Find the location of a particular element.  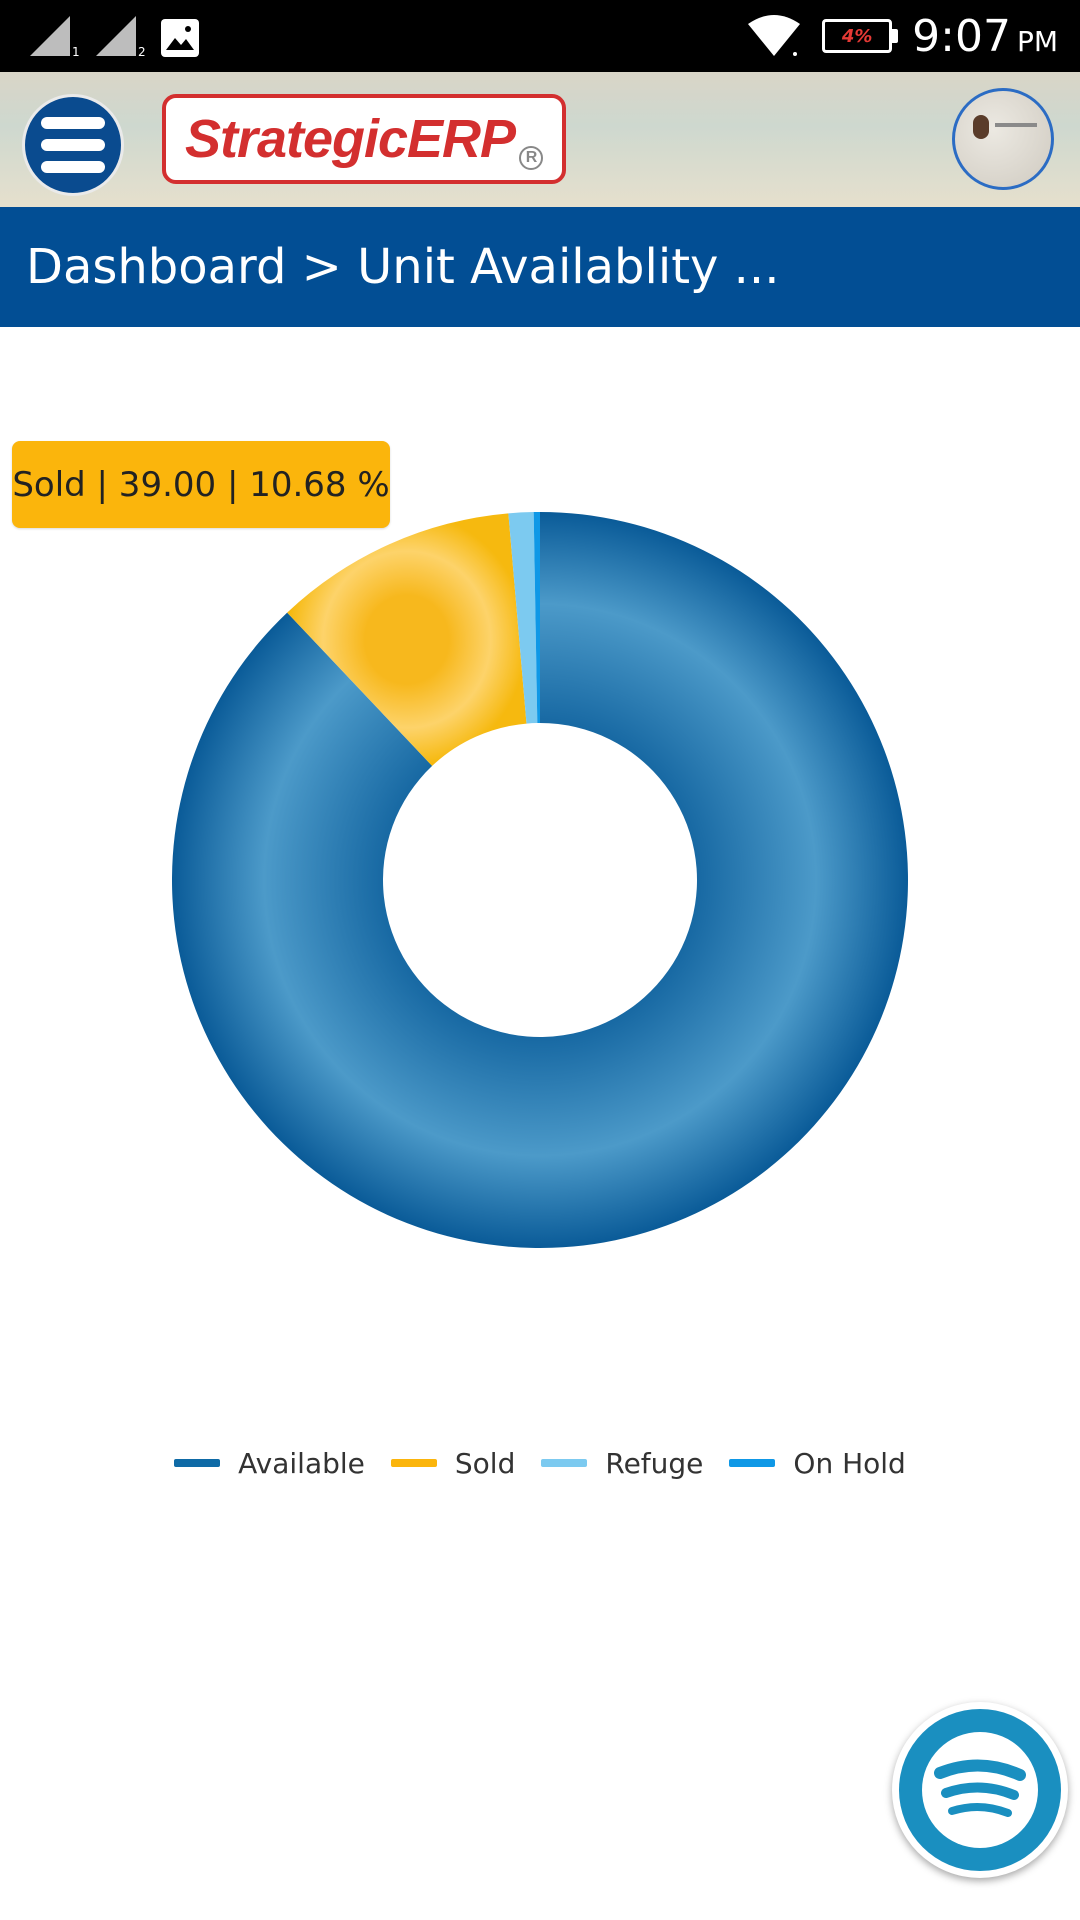

clock: 9:07 PM is located at coordinates (985, 36).